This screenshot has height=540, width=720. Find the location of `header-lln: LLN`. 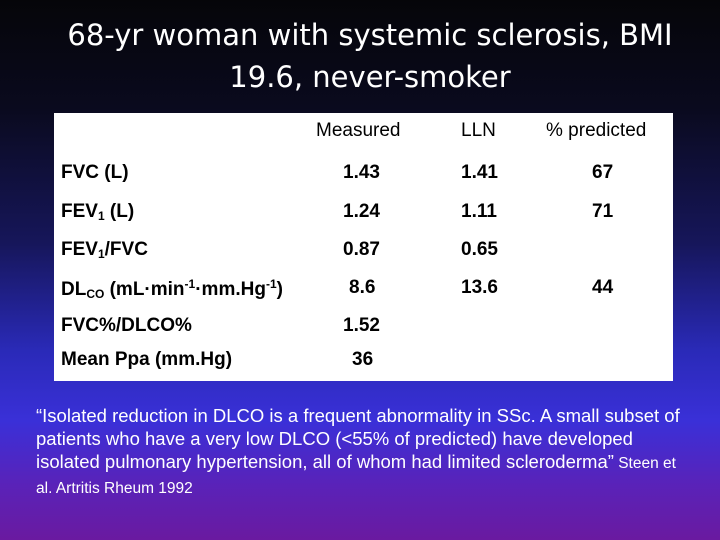

header-lln: LLN is located at coordinates (478, 130).